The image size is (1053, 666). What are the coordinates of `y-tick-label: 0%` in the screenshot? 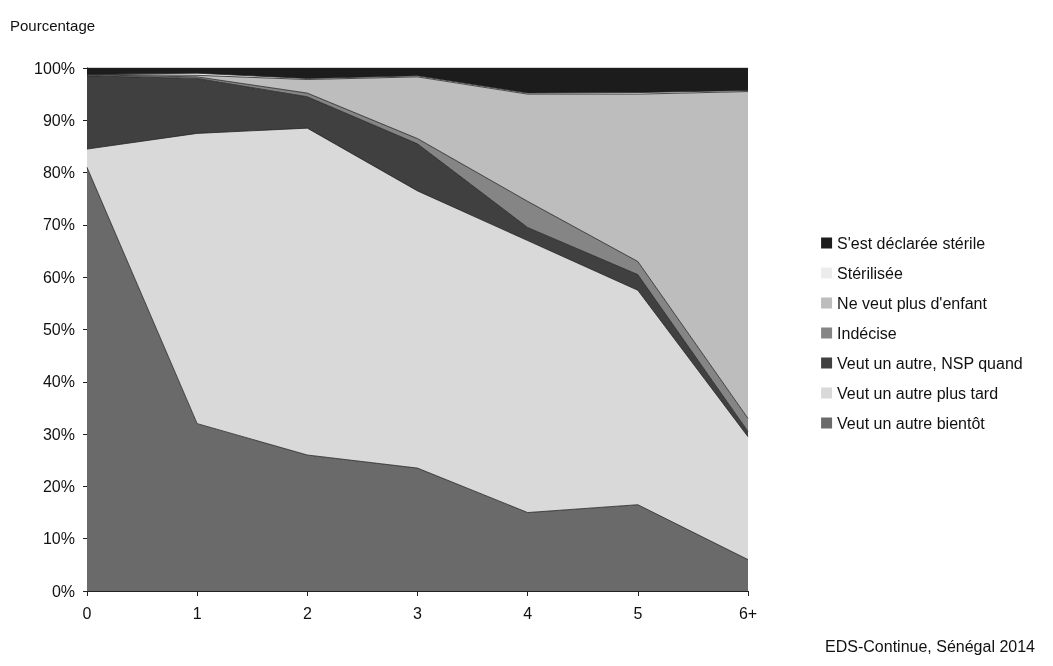 It's located at (63, 591).